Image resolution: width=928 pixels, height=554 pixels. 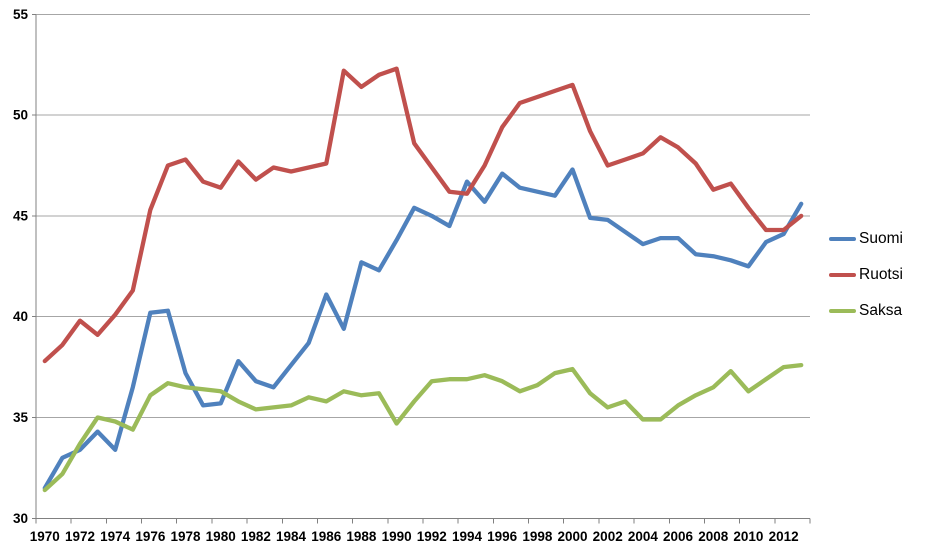 I want to click on x-axis-label: 1984, so click(x=291, y=536).